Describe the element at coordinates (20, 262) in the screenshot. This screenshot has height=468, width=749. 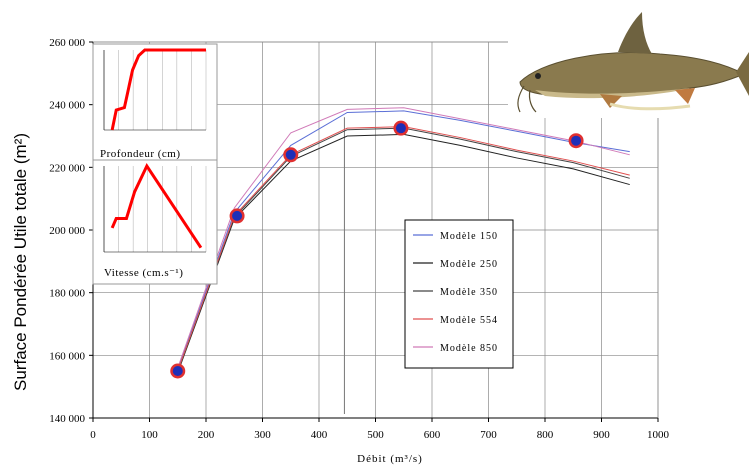
I see `y-axis-label: Surface Pondérée Utile totale (m²)` at that location.